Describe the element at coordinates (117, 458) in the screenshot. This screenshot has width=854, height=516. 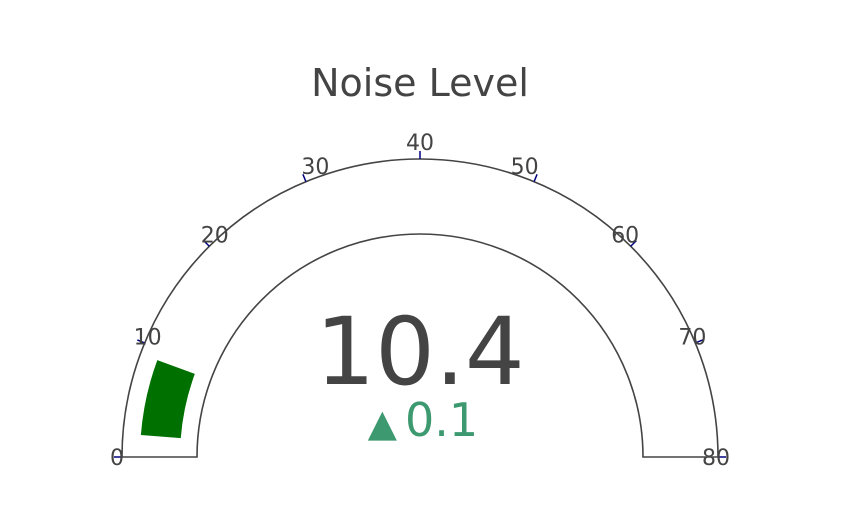
I see `gauge-tick-label-0: 0` at that location.